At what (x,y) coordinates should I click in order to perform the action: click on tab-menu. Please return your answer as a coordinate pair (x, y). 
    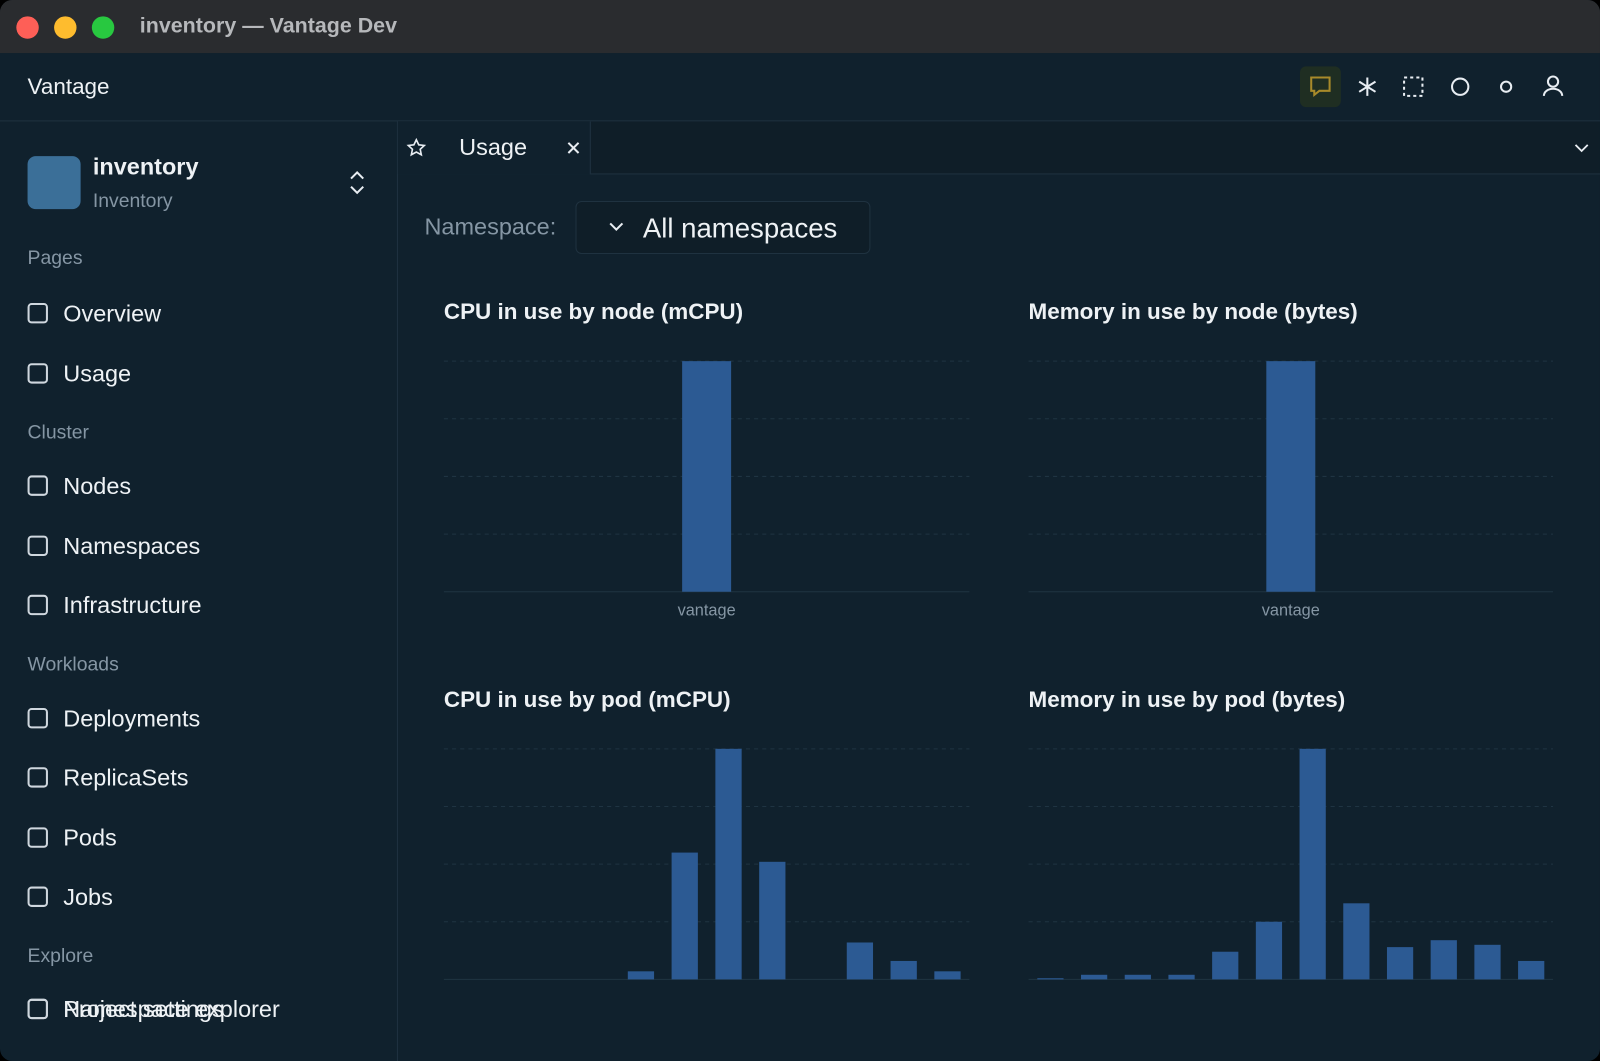
    Looking at the image, I should click on (1581, 148).